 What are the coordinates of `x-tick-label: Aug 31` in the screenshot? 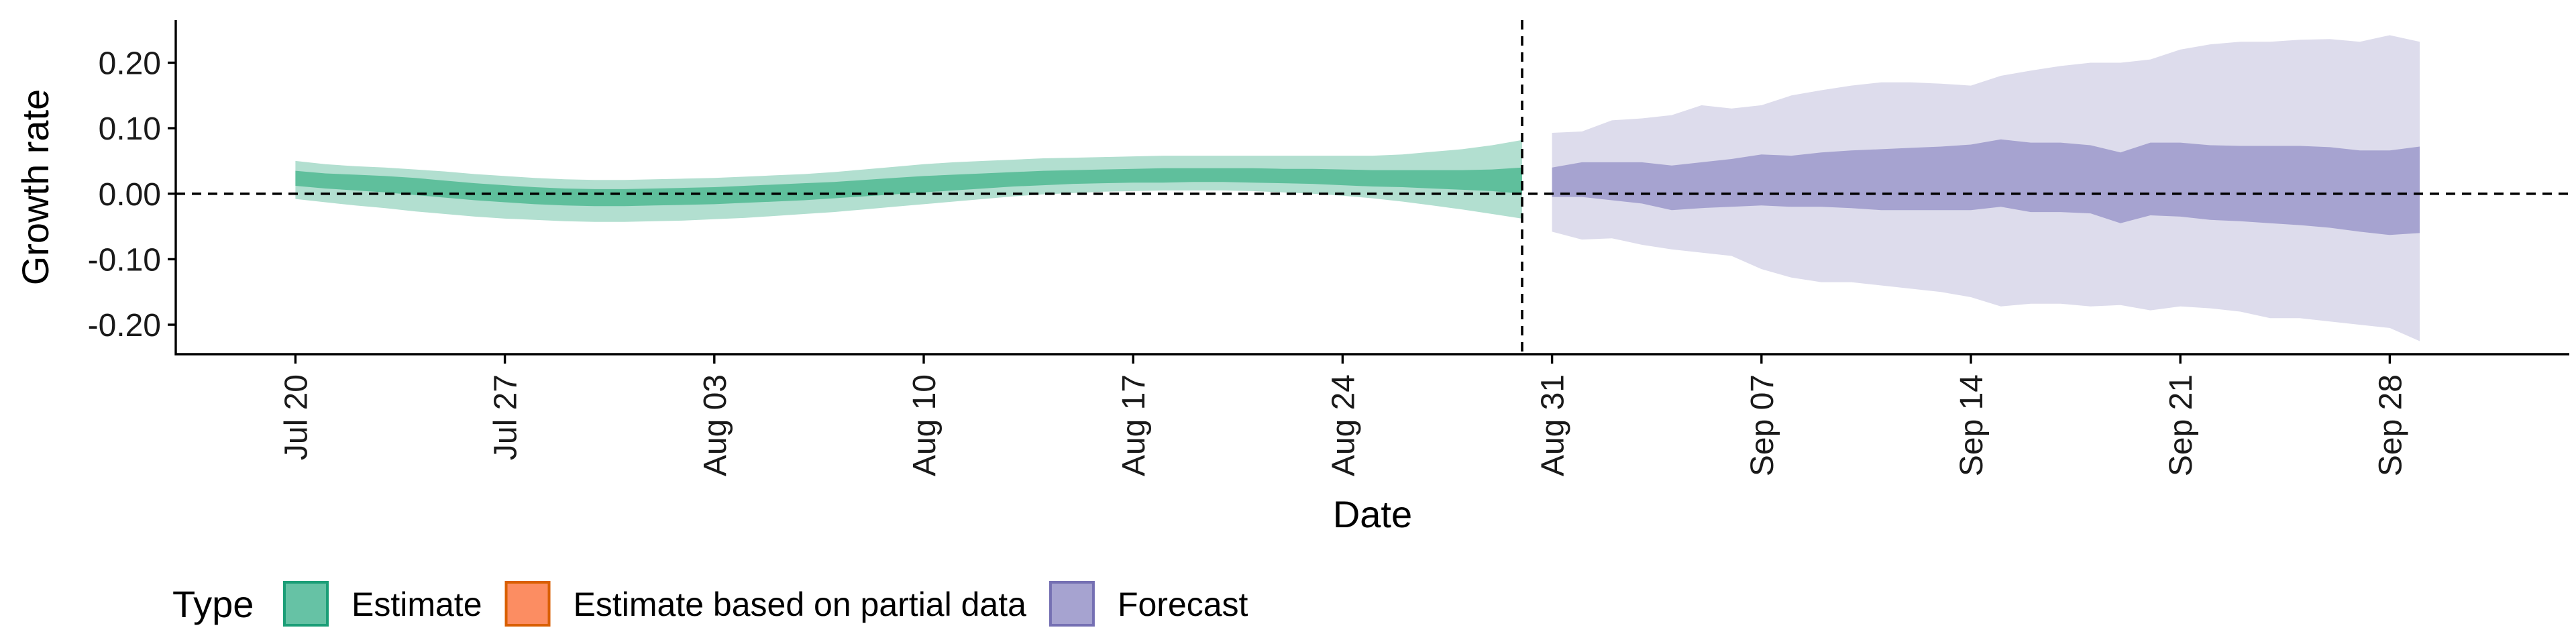 It's located at (1553, 425).